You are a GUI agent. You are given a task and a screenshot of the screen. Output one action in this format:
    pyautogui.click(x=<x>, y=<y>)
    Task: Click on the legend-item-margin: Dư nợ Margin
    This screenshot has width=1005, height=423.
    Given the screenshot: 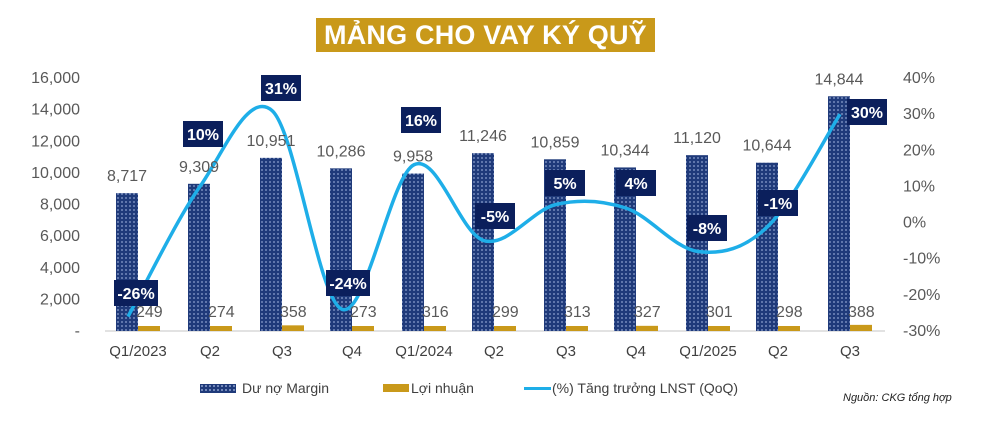 What is the action you would take?
    pyautogui.click(x=264, y=388)
    